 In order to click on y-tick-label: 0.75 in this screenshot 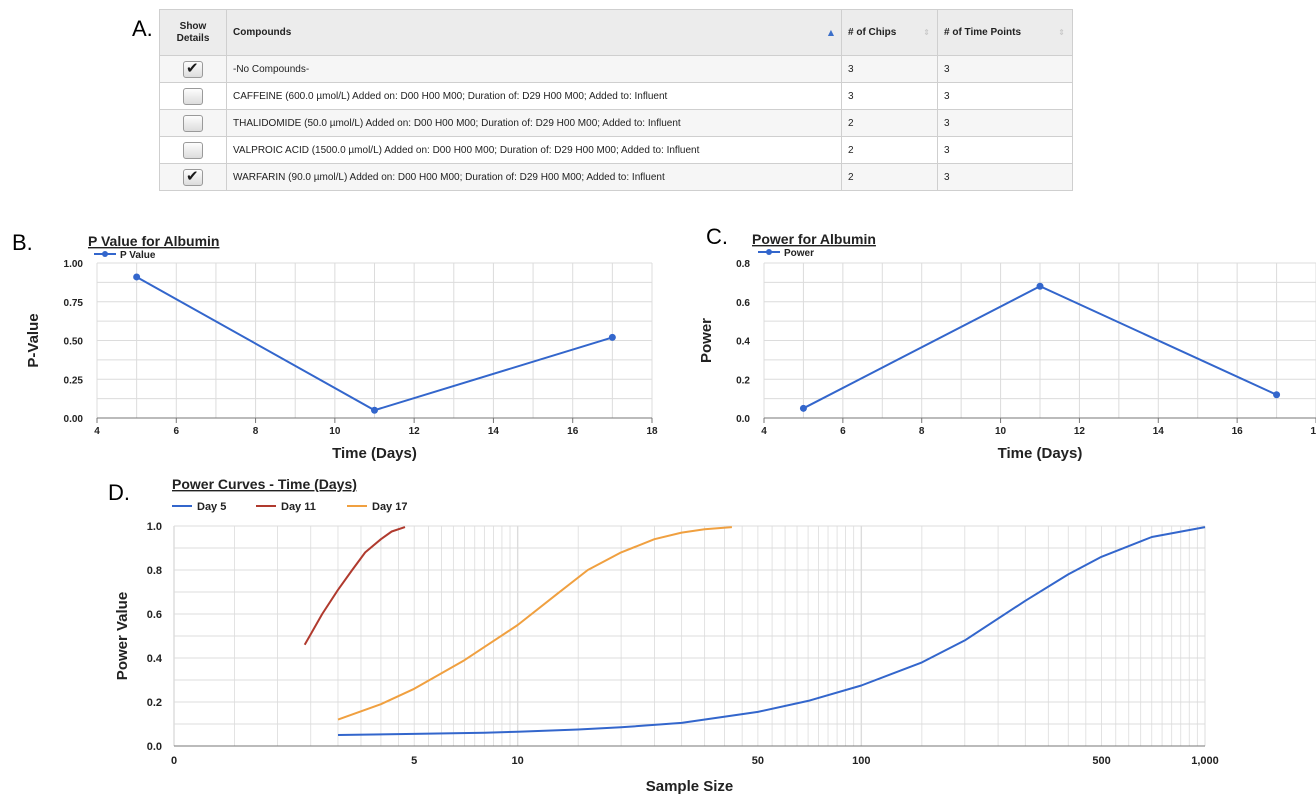, I will do `click(74, 303)`.